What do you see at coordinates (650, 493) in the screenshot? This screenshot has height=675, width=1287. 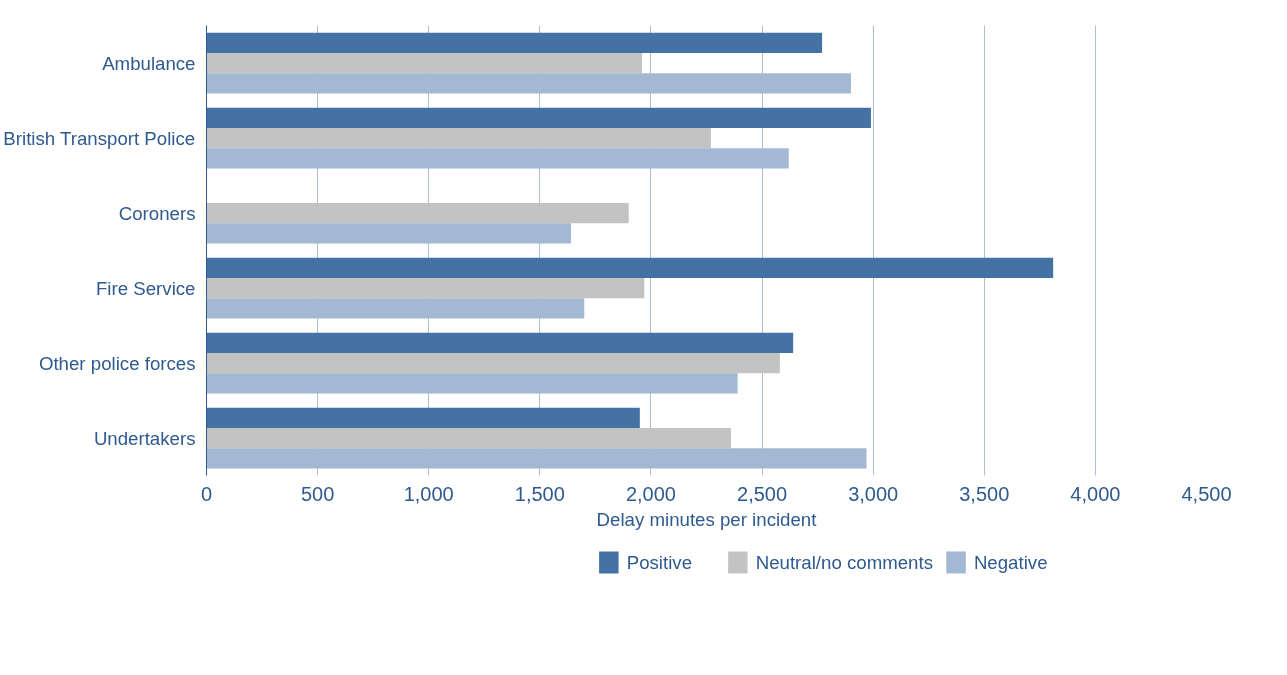 I see `x-tick-label: 2,000` at bounding box center [650, 493].